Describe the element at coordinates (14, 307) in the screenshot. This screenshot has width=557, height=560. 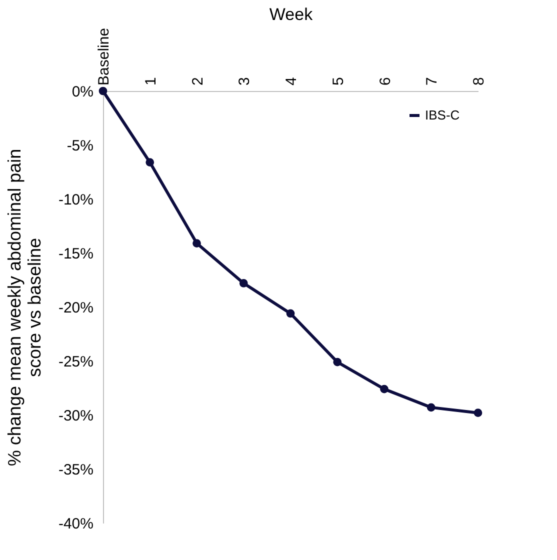
I see `text: % change mean weekly abdominal pain` at that location.